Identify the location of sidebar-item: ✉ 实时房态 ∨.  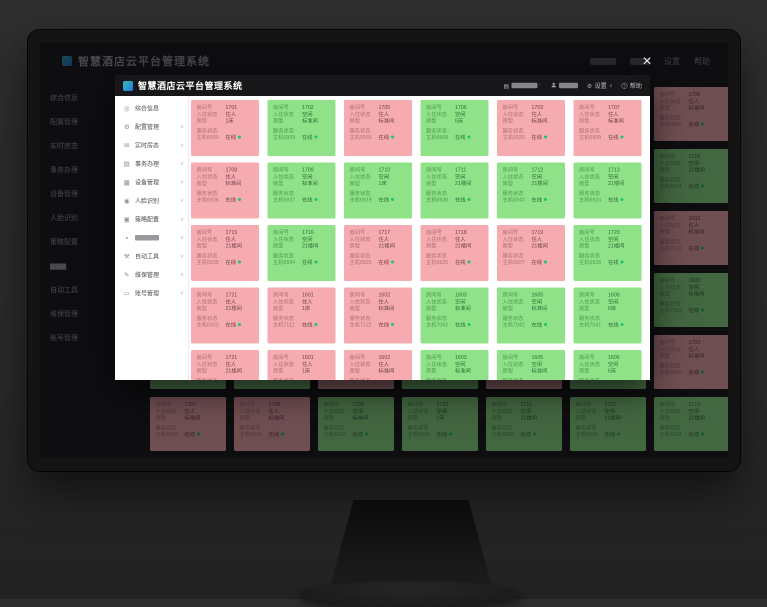
(154, 145).